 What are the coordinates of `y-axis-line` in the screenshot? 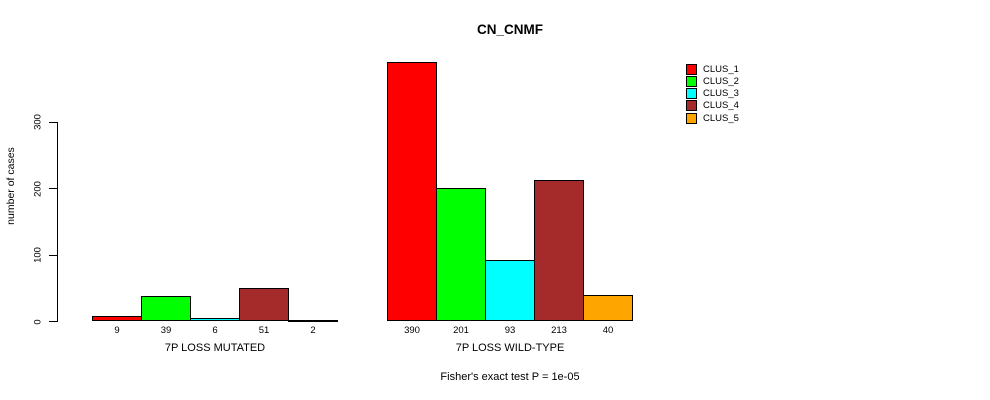 It's located at (57, 221).